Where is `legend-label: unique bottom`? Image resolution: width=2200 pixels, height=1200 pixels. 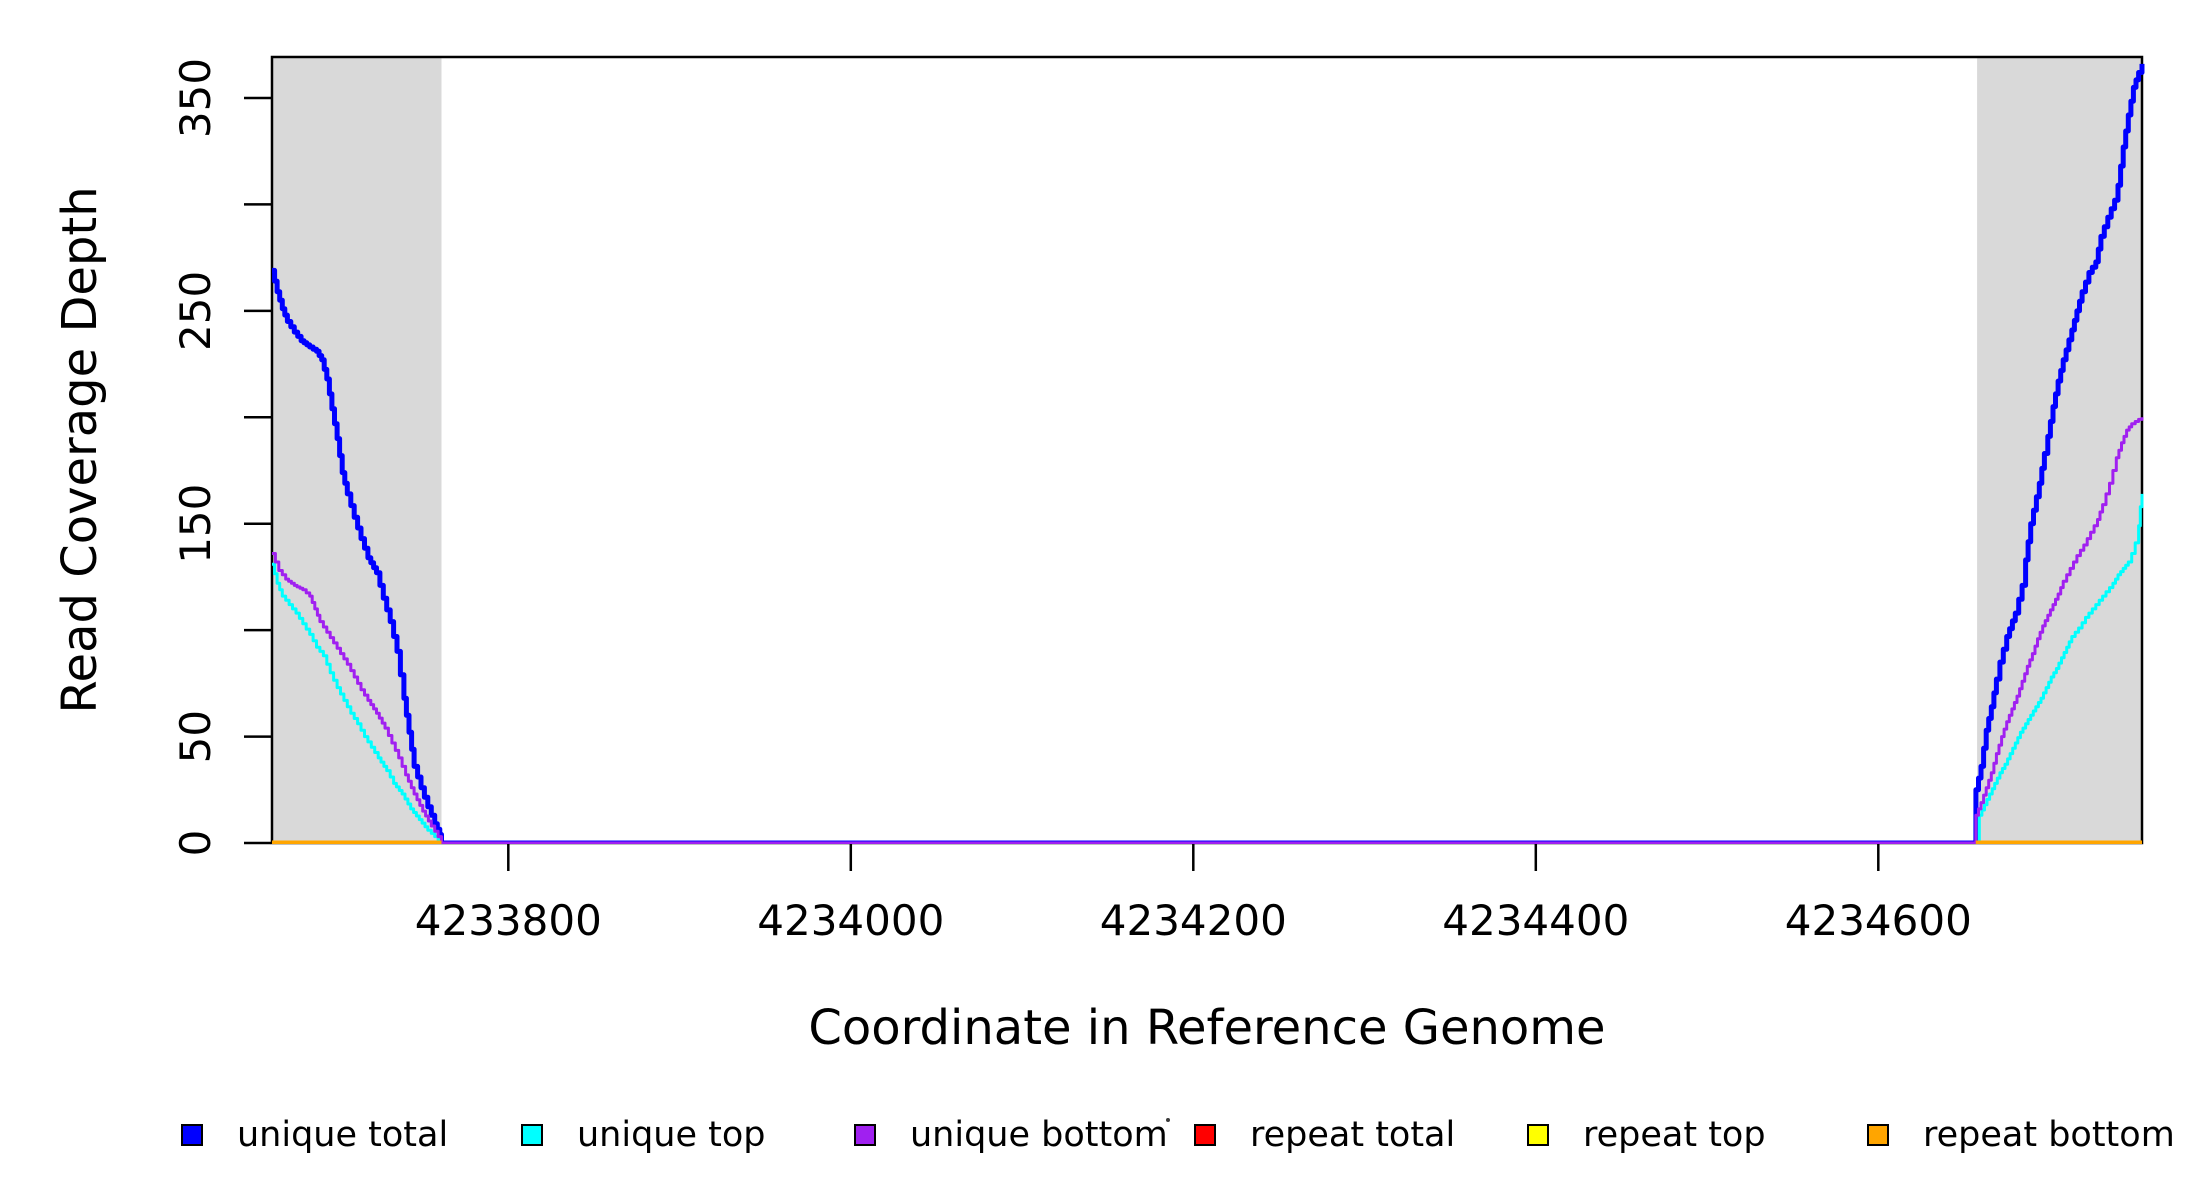
legend-label: unique bottom is located at coordinates (1039, 1135).